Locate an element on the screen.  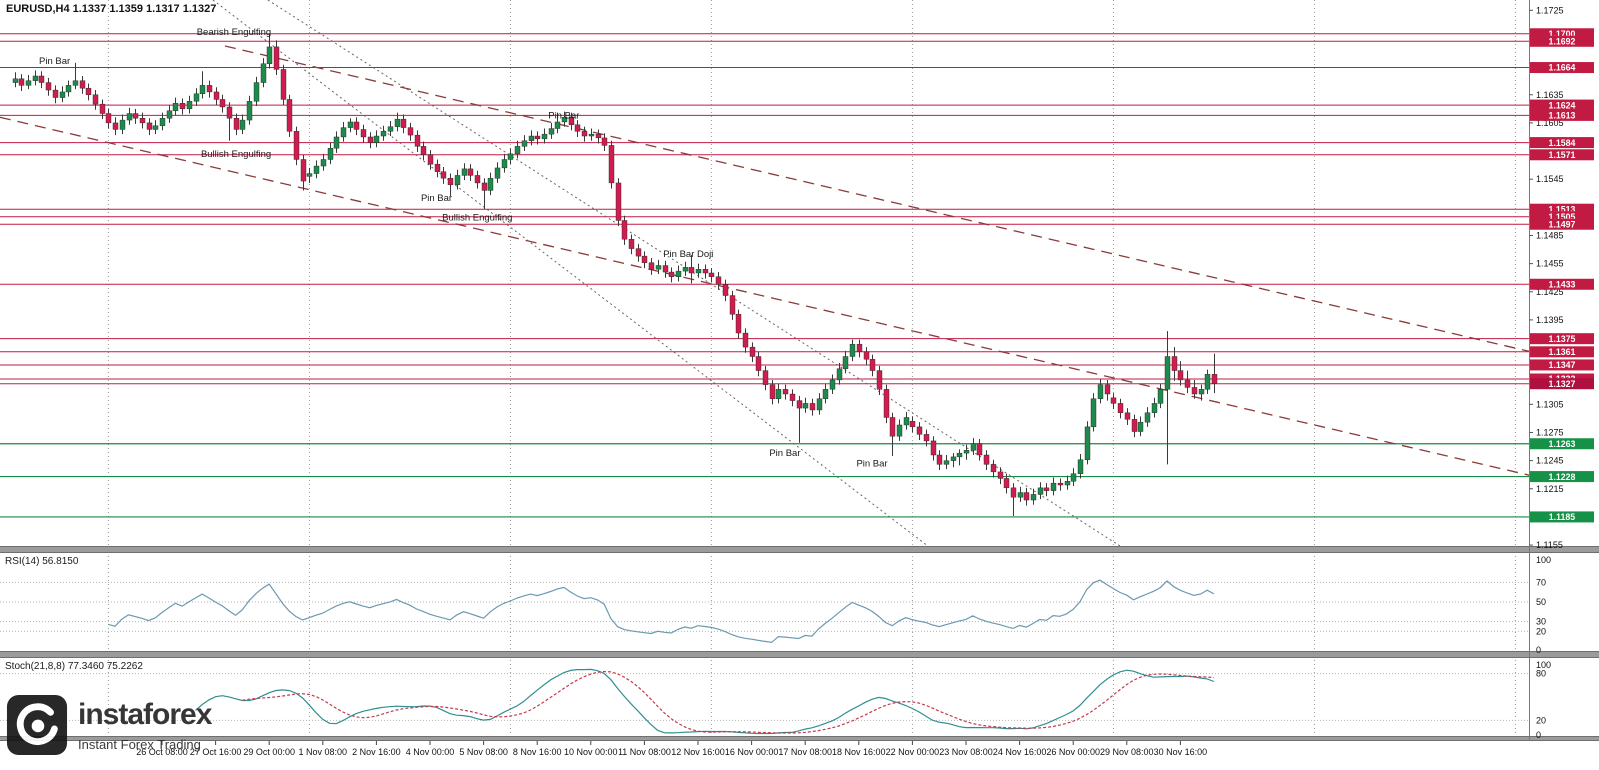
time-tick-label: 5 Nov 08:00 is located at coordinates (483, 752).